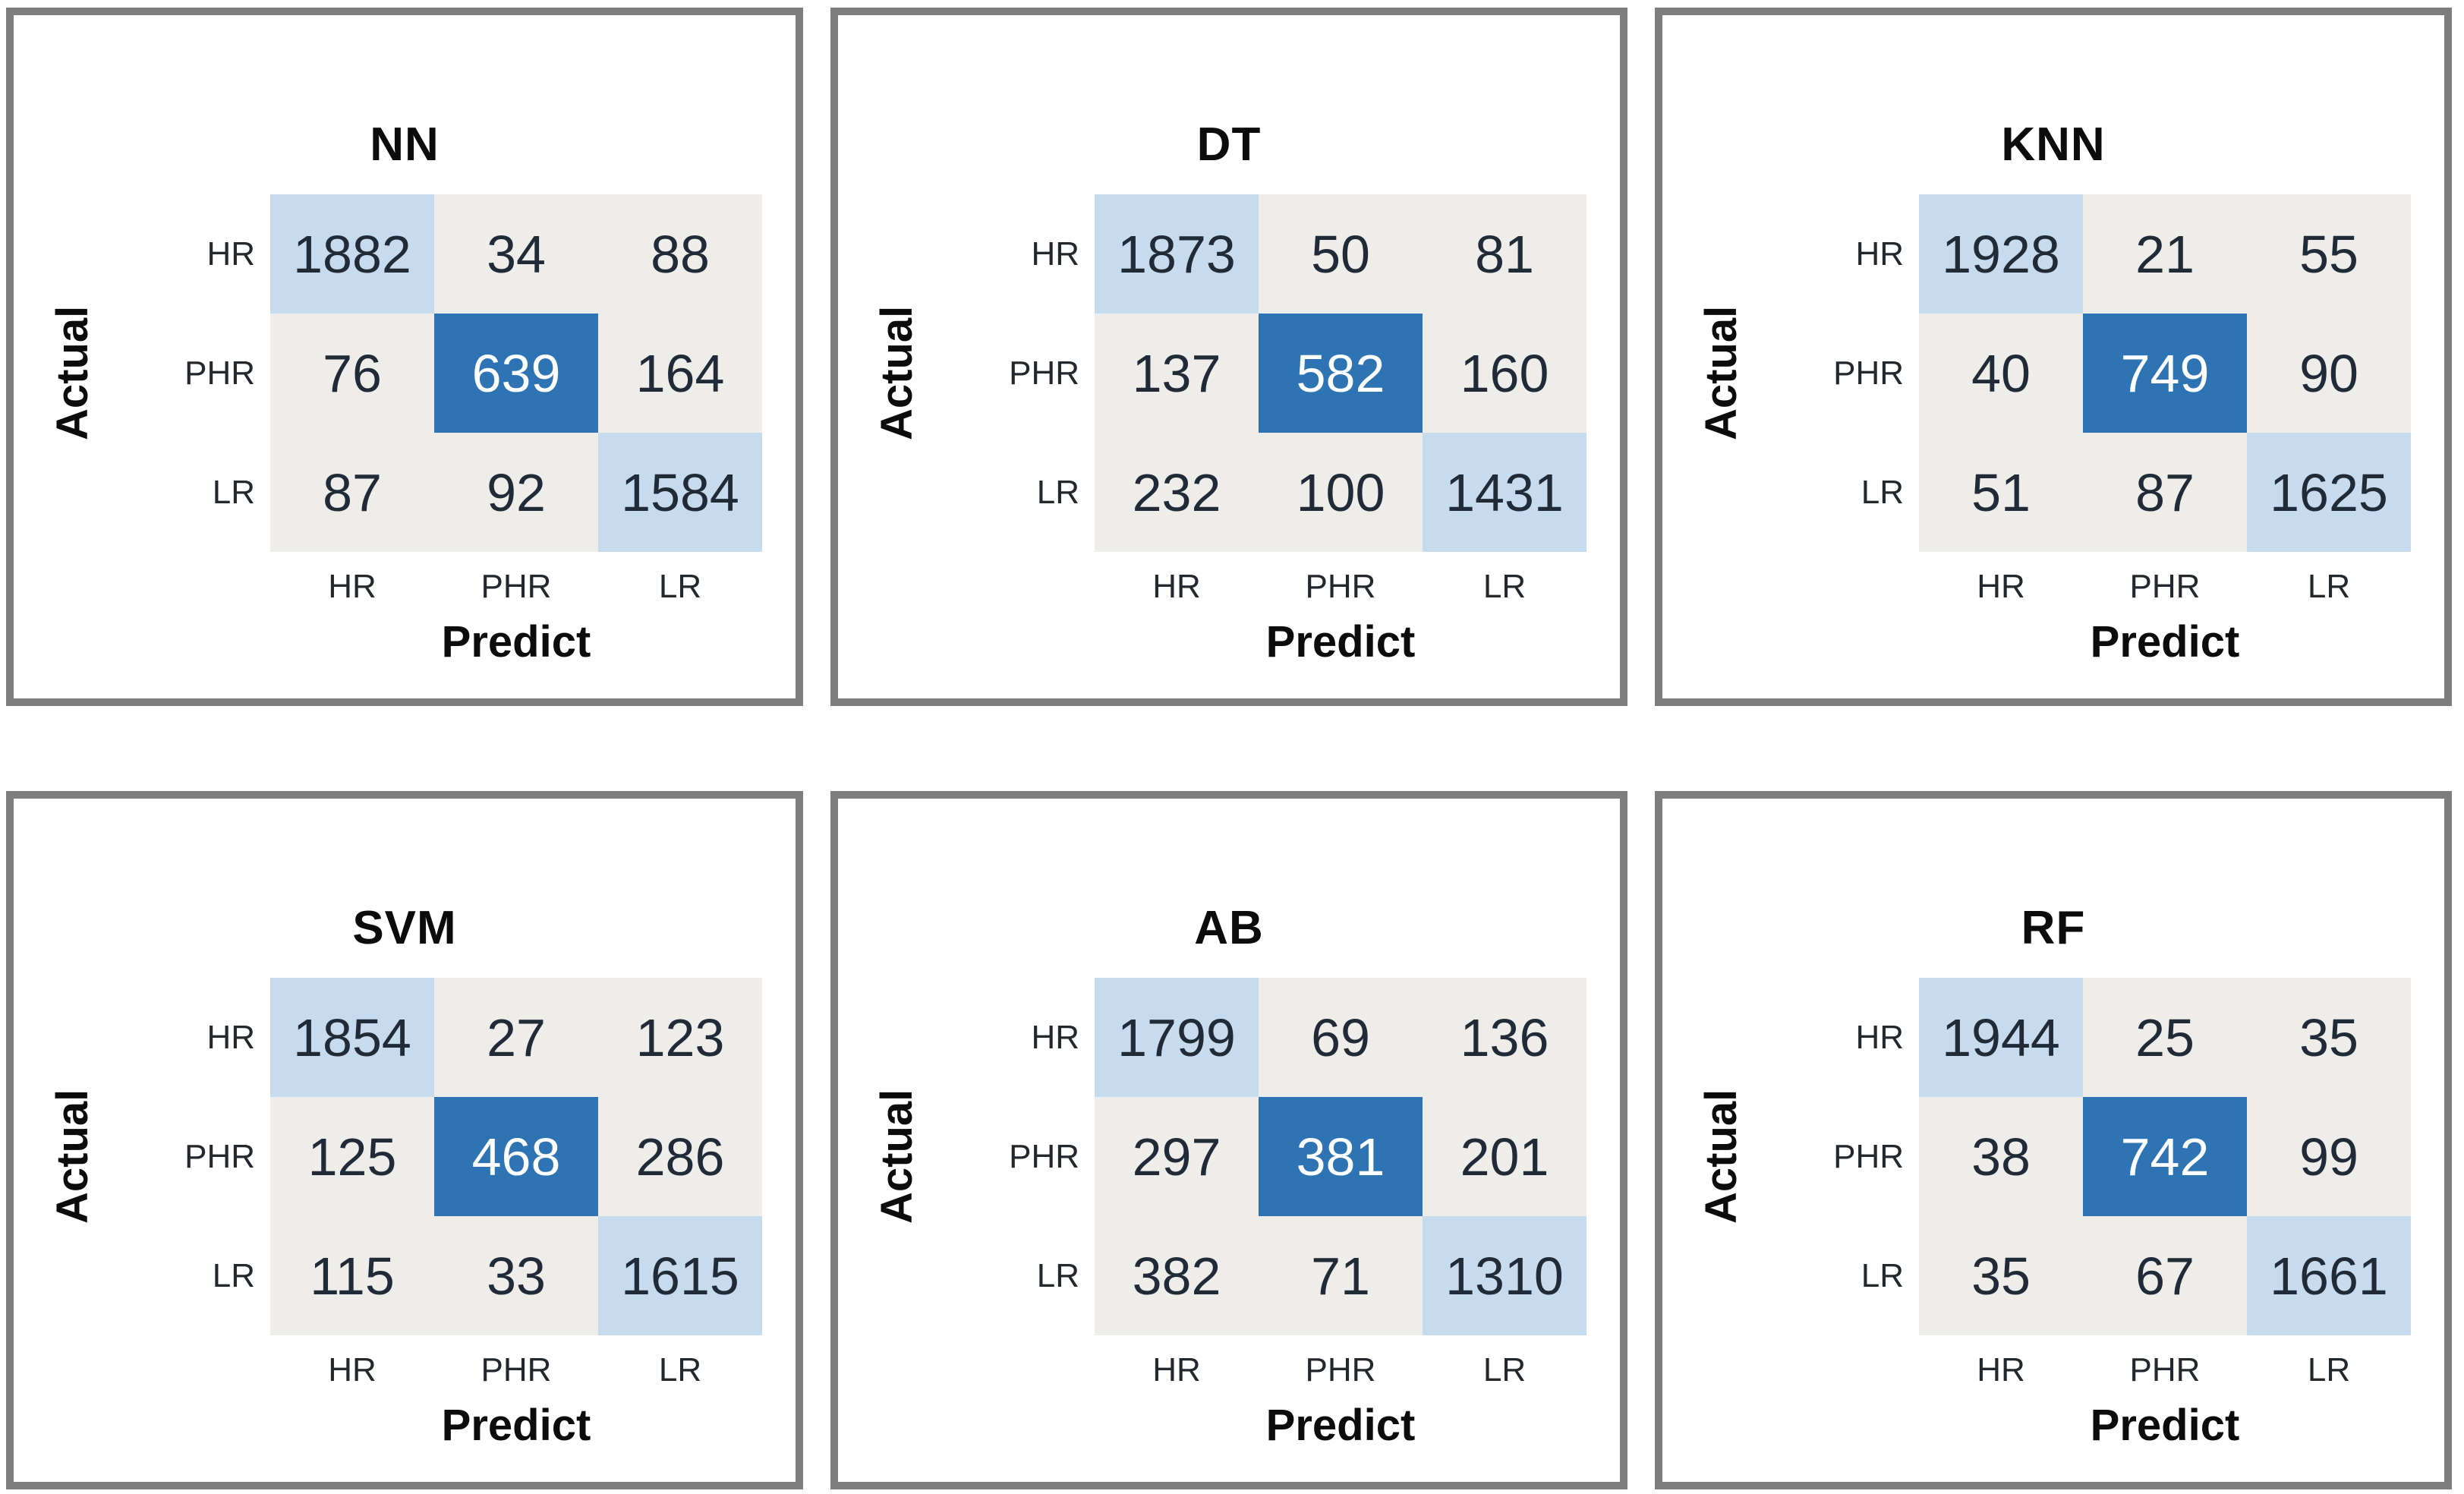  I want to click on matrix-cell: 1310, so click(1504, 1275).